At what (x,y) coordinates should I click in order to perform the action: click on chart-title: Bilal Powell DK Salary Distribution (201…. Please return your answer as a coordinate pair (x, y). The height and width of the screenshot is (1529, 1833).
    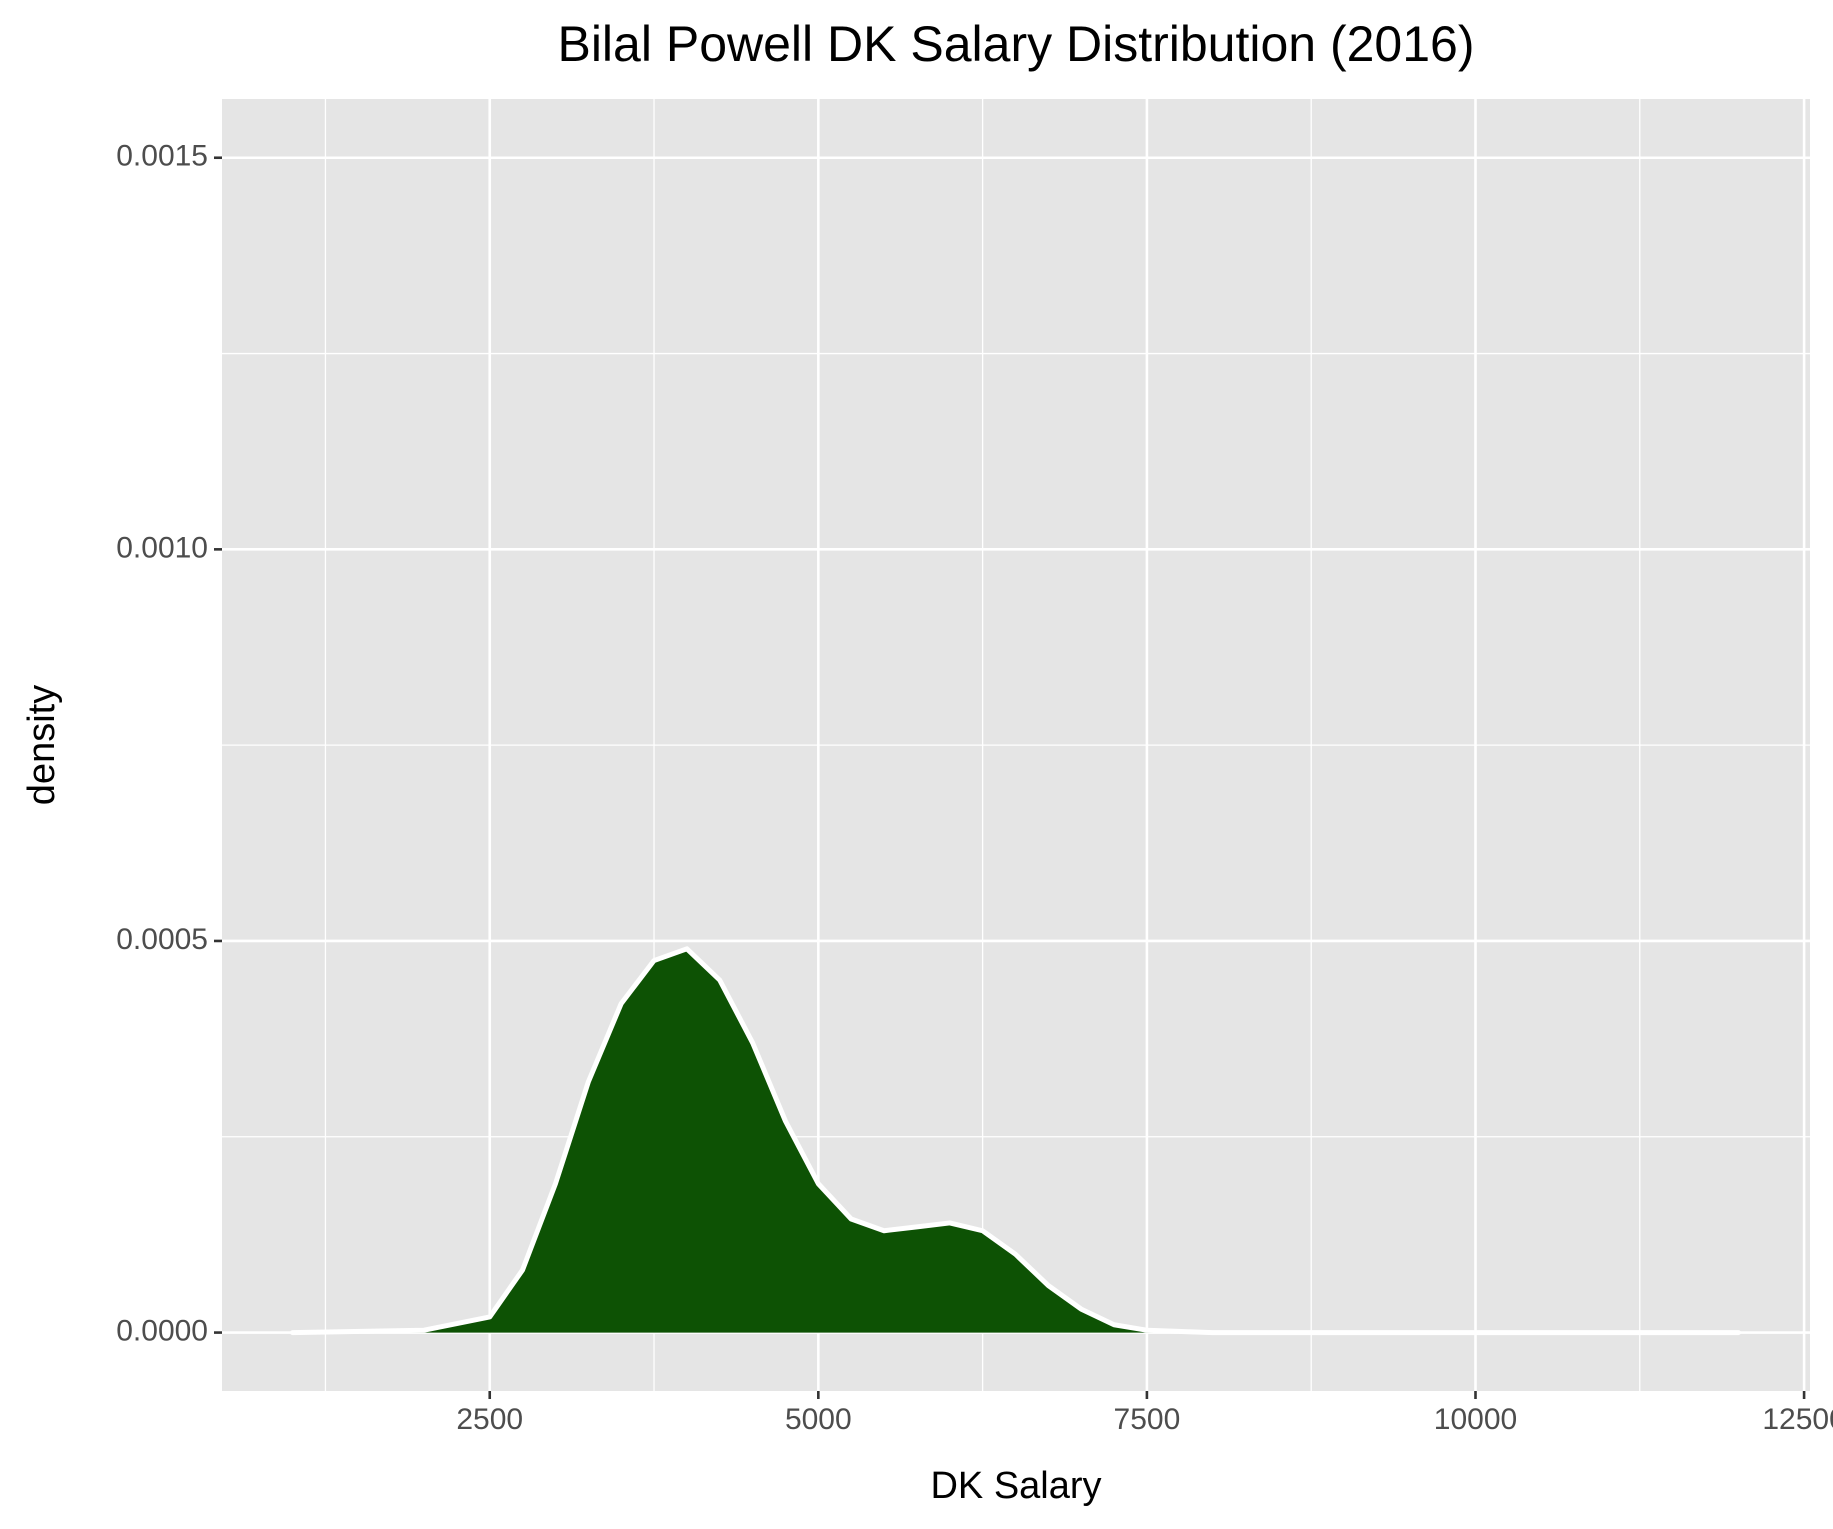
    Looking at the image, I should click on (1015, 44).